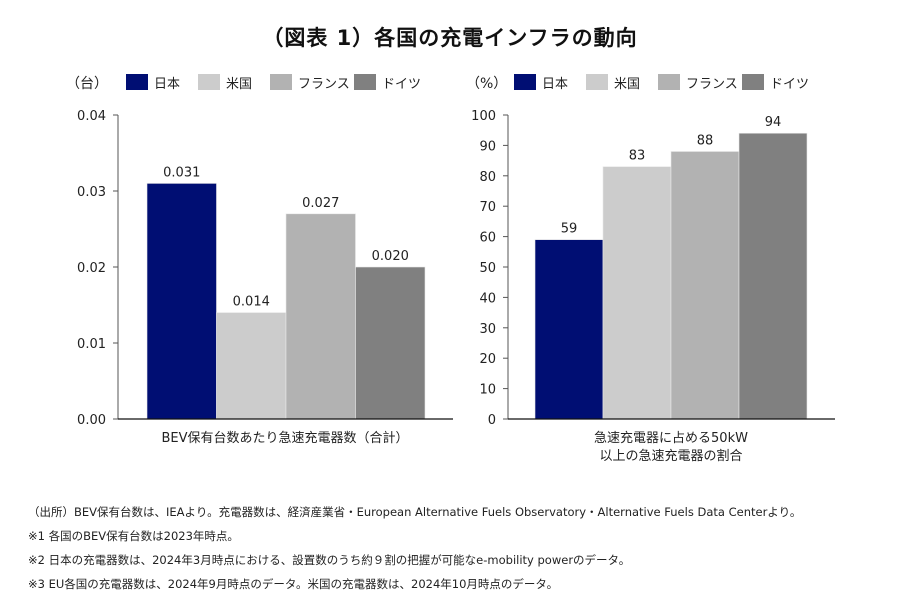 The image size is (900, 608). Describe the element at coordinates (487, 298) in the screenshot. I see `y-tick-label: 40` at that location.